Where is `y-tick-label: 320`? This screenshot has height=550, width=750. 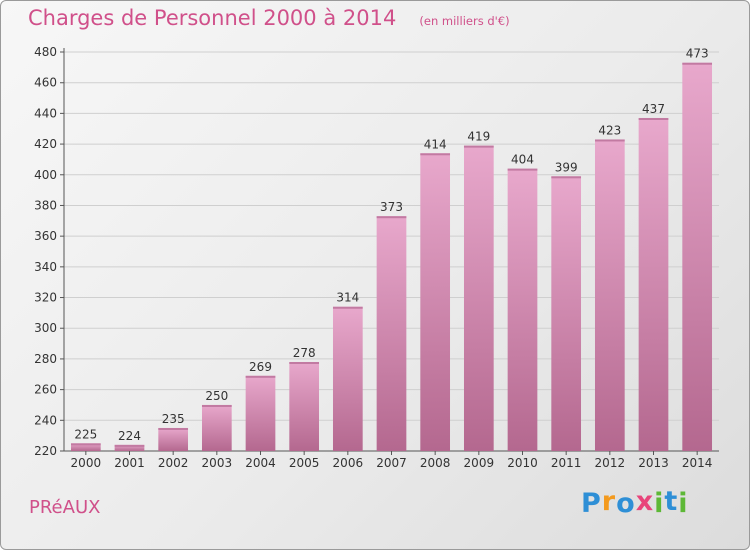 y-tick-label: 320 is located at coordinates (45, 298).